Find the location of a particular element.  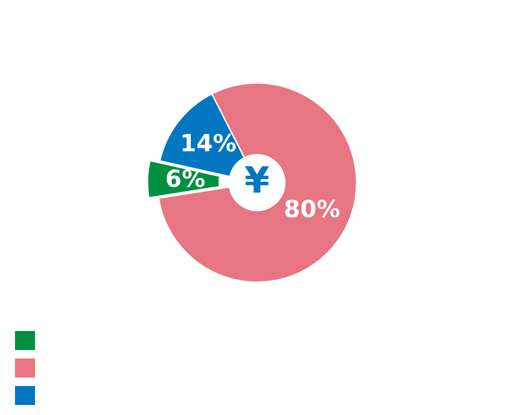

data-label: 80% is located at coordinates (312, 209).